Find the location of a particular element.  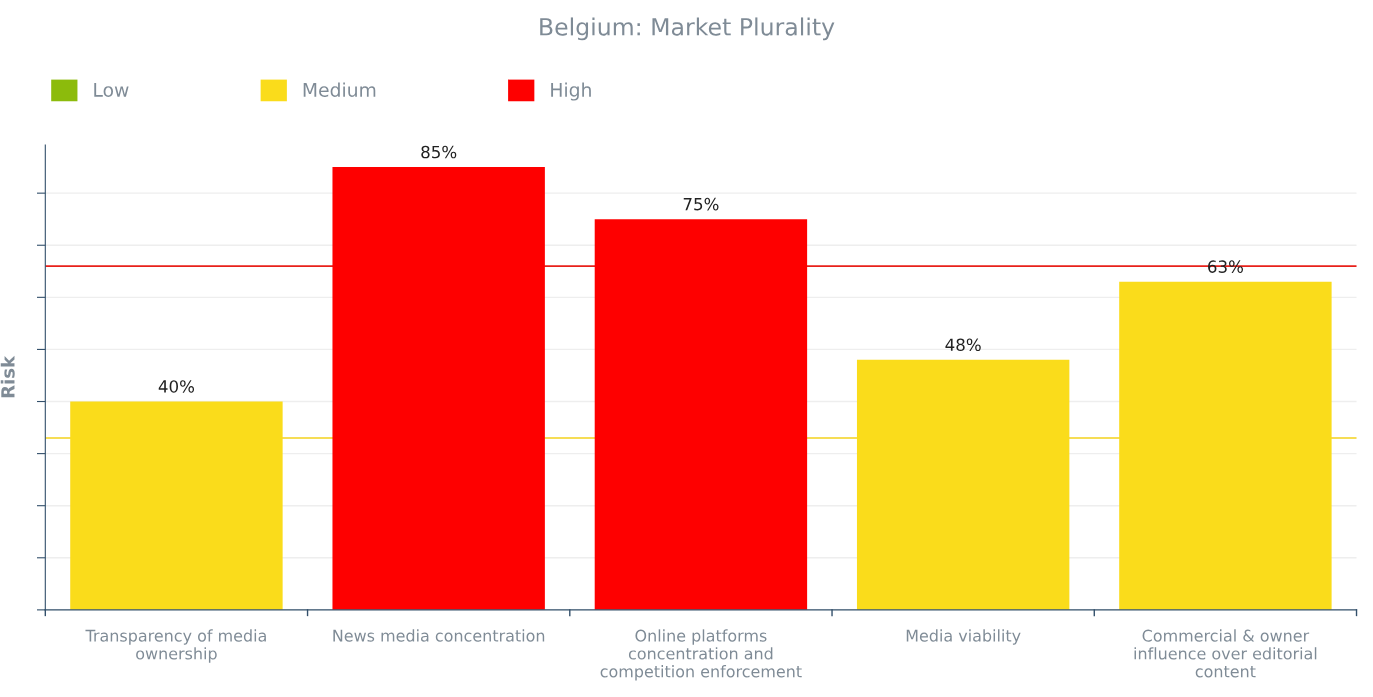

data-label: 48% is located at coordinates (963, 345).